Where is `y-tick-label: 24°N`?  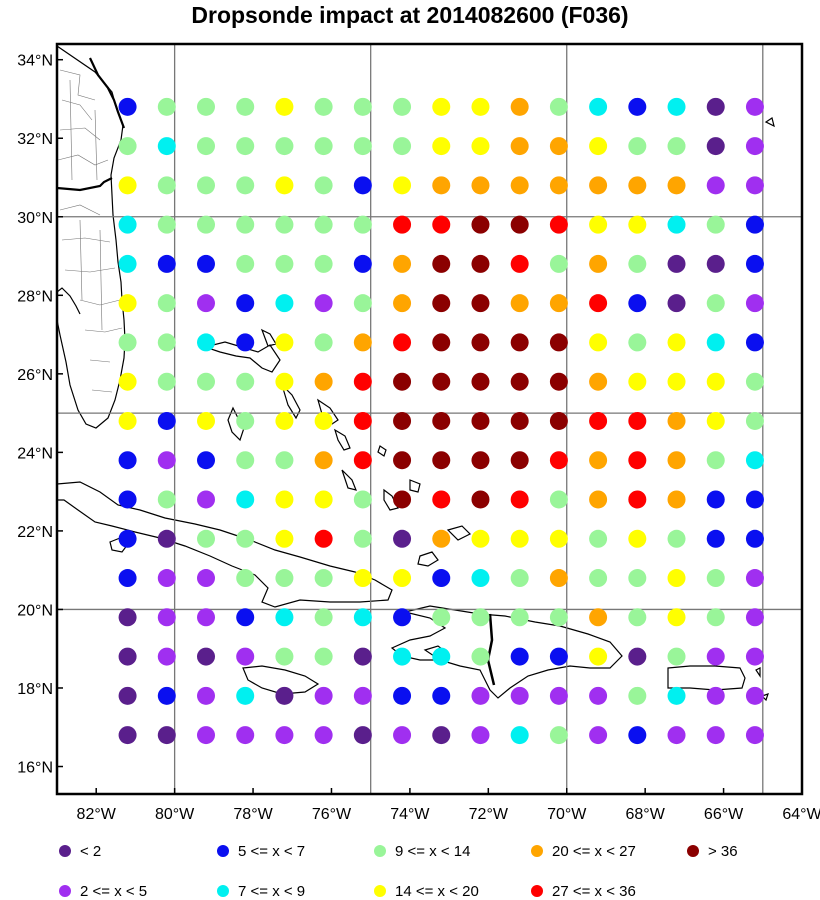 y-tick-label: 24°N is located at coordinates (35, 453).